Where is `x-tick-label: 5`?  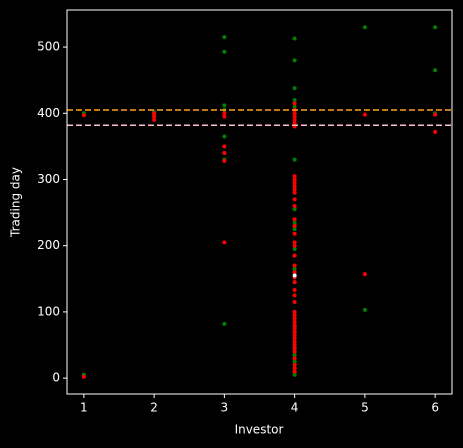 x-tick-label: 5 is located at coordinates (365, 408).